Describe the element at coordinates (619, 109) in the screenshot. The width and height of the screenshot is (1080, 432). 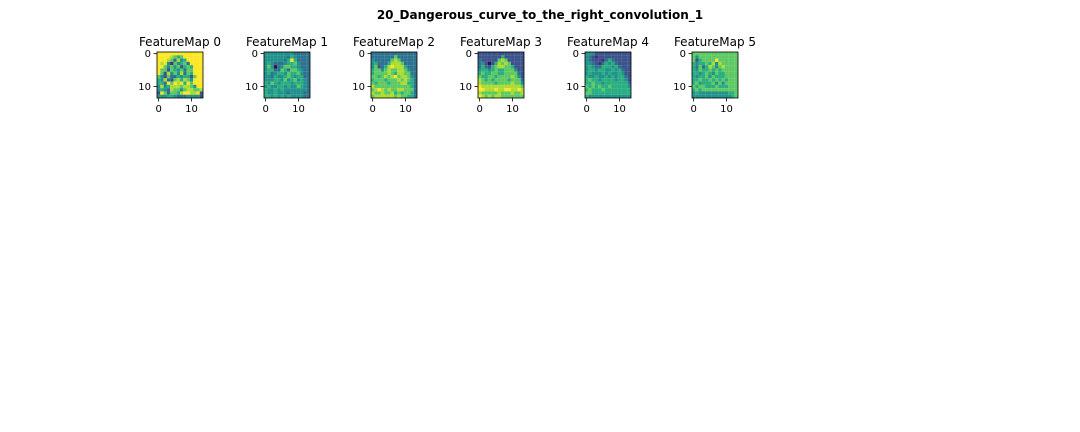
I see `x-tick-label: 10` at that location.